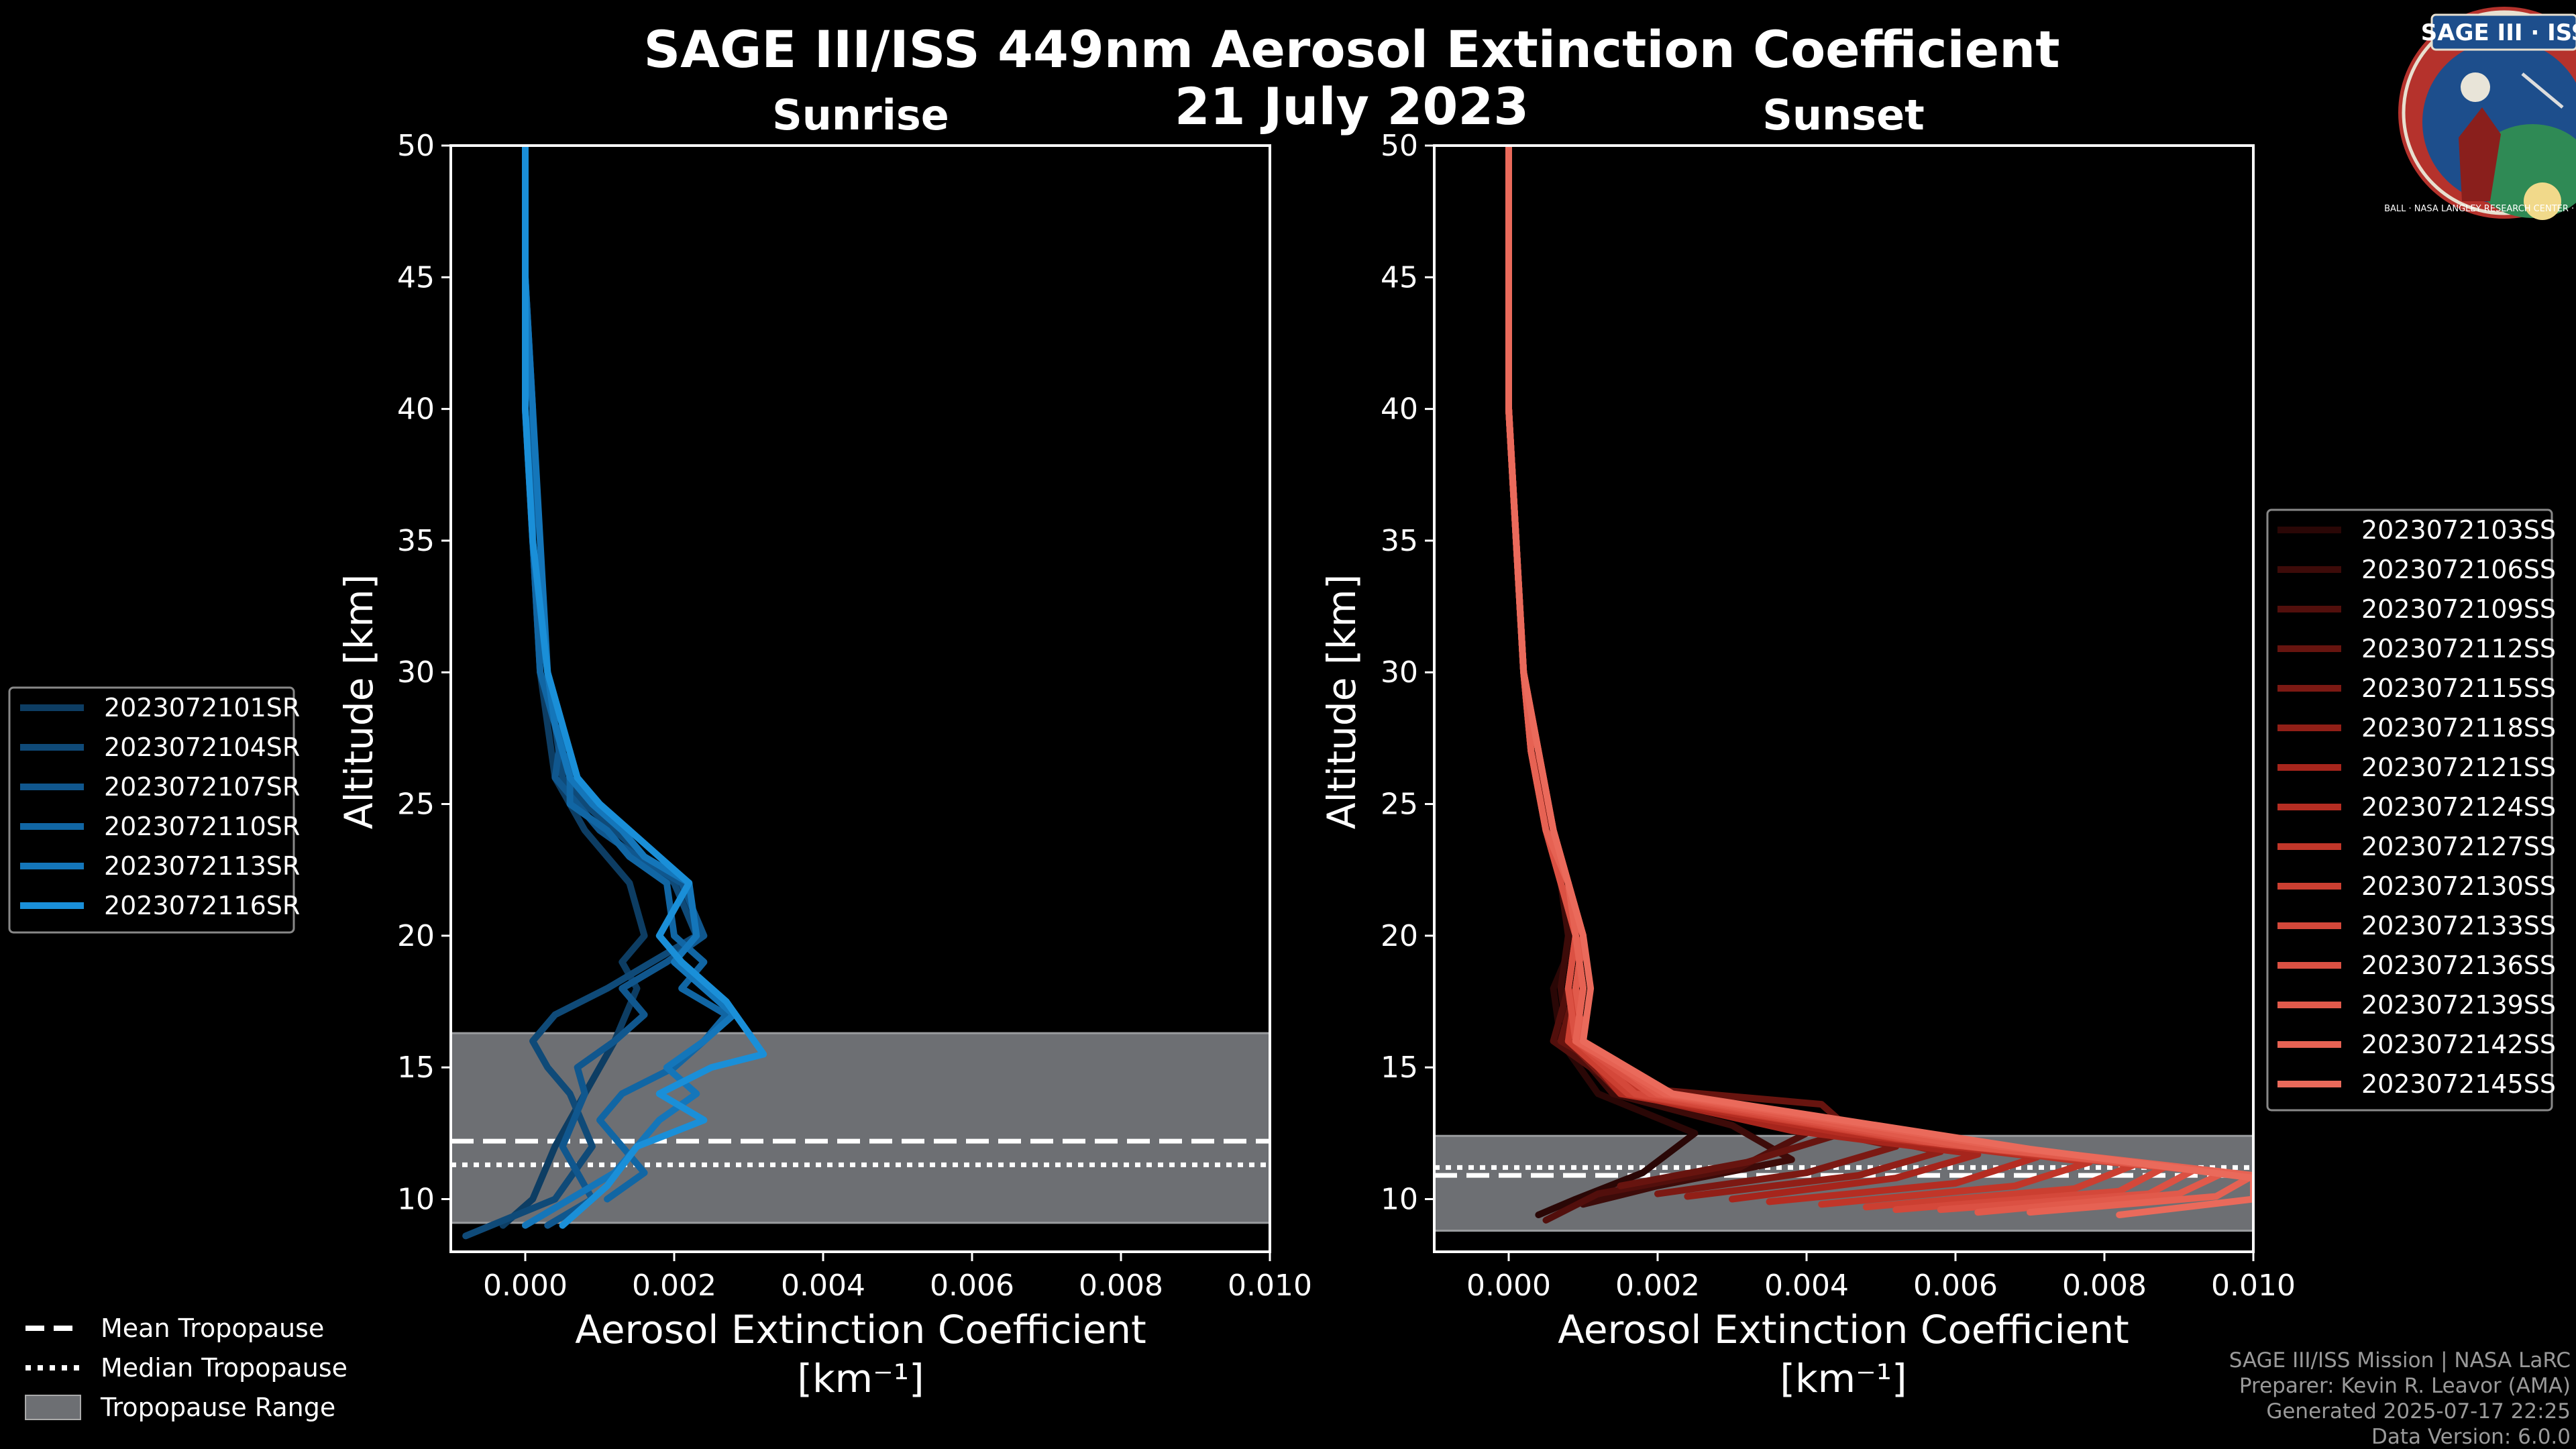 The width and height of the screenshot is (2576, 1449). Describe the element at coordinates (2471, 1437) in the screenshot. I see `credit-line-4: Data Version: 6.0.0` at that location.